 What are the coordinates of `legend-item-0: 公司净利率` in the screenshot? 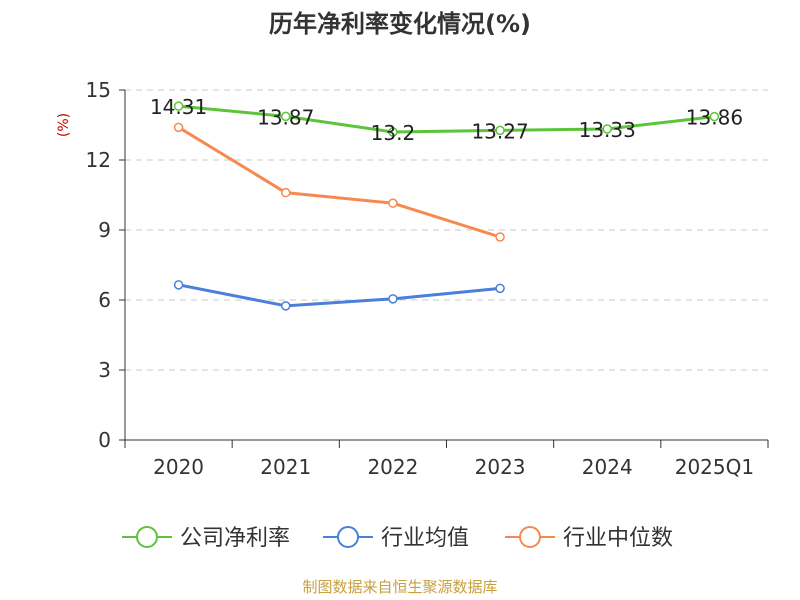 It's located at (206, 538).